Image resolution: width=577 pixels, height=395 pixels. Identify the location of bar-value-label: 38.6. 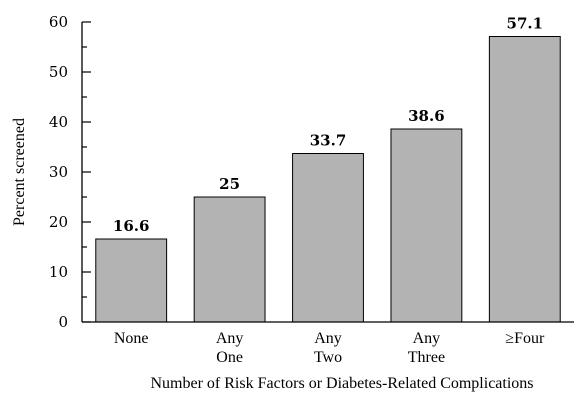
(426, 116).